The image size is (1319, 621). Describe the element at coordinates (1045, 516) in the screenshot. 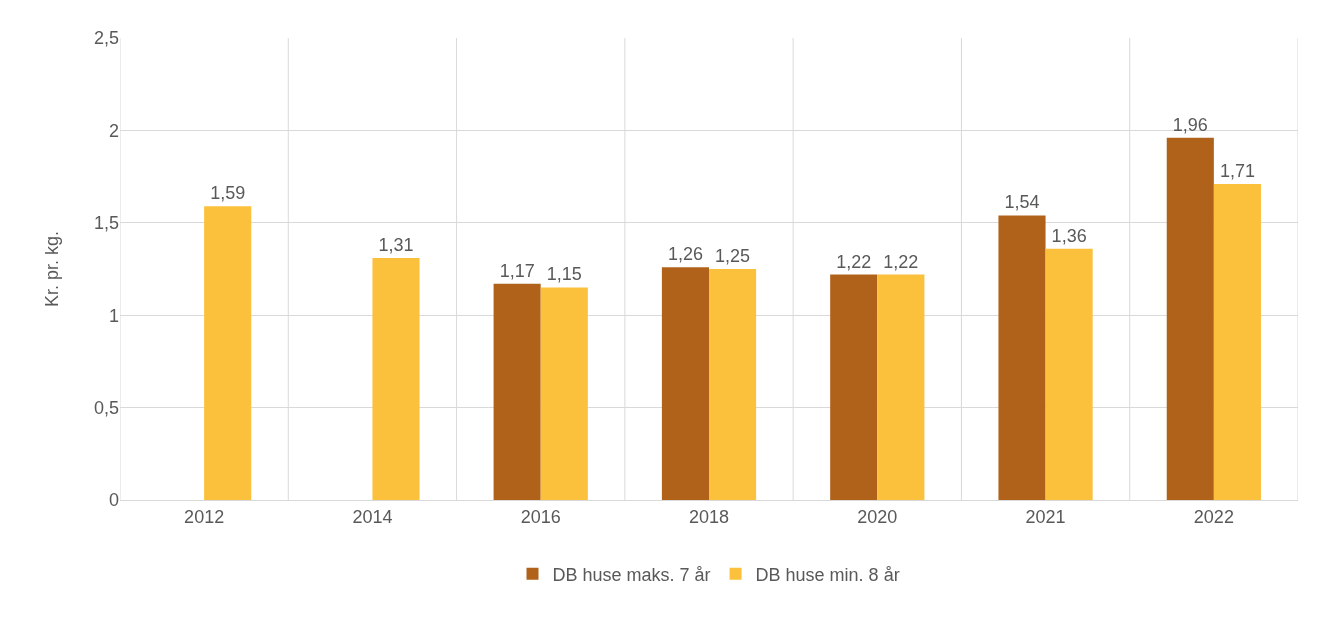

I see `x-tick-label: 2021` at that location.